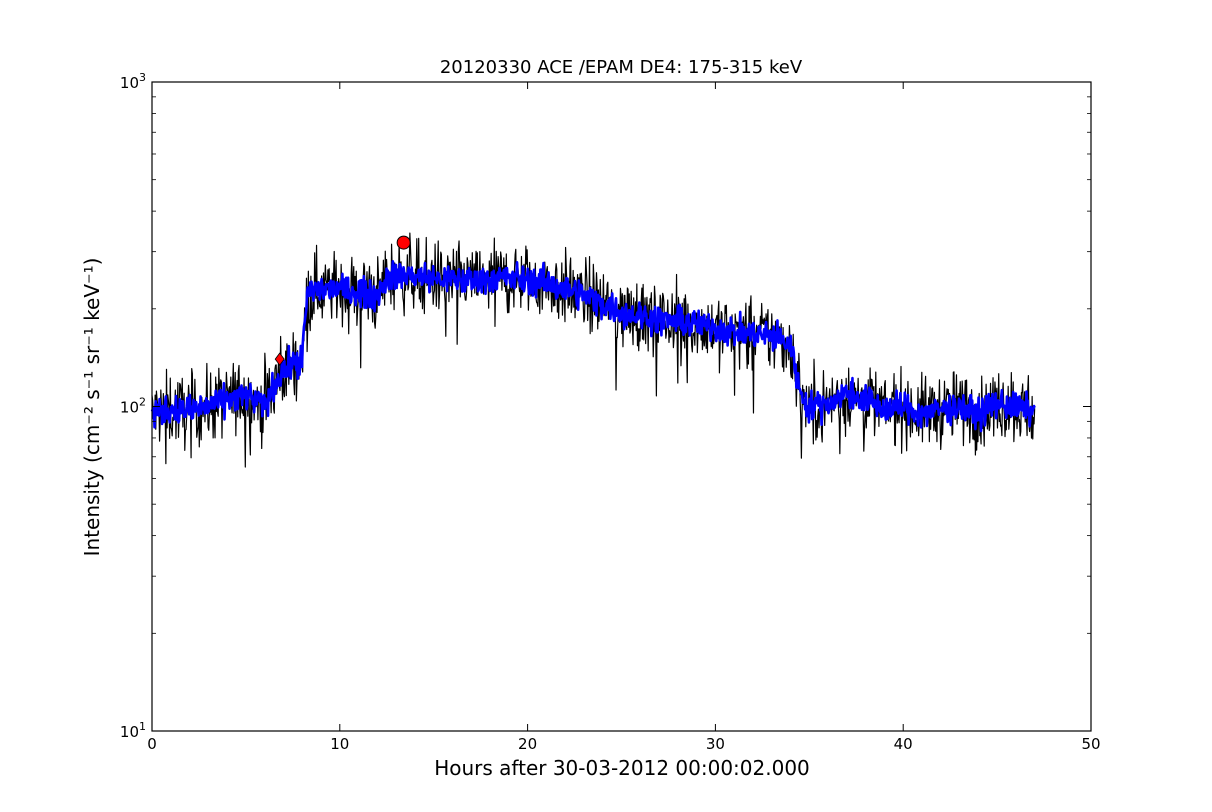  What do you see at coordinates (527, 744) in the screenshot?
I see `x-tick-label: 20` at bounding box center [527, 744].